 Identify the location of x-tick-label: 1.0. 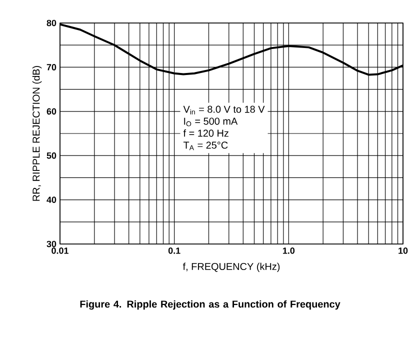
(288, 251).